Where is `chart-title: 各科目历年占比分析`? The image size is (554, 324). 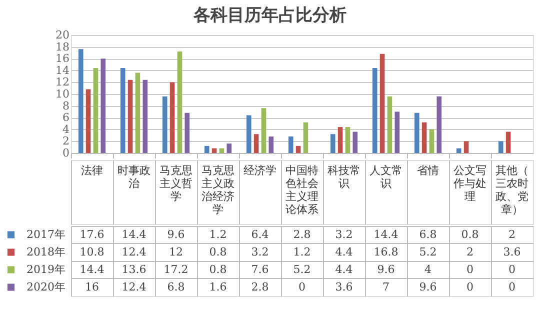 chart-title: 各科目历年占比分析 is located at coordinates (269, 16).